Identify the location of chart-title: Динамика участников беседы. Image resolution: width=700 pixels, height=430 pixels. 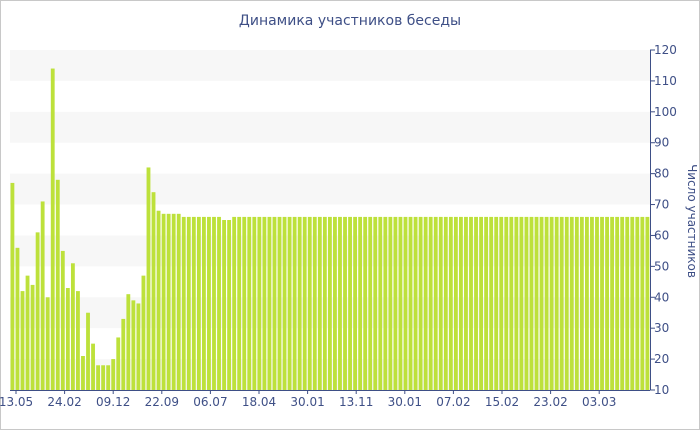
(350, 21).